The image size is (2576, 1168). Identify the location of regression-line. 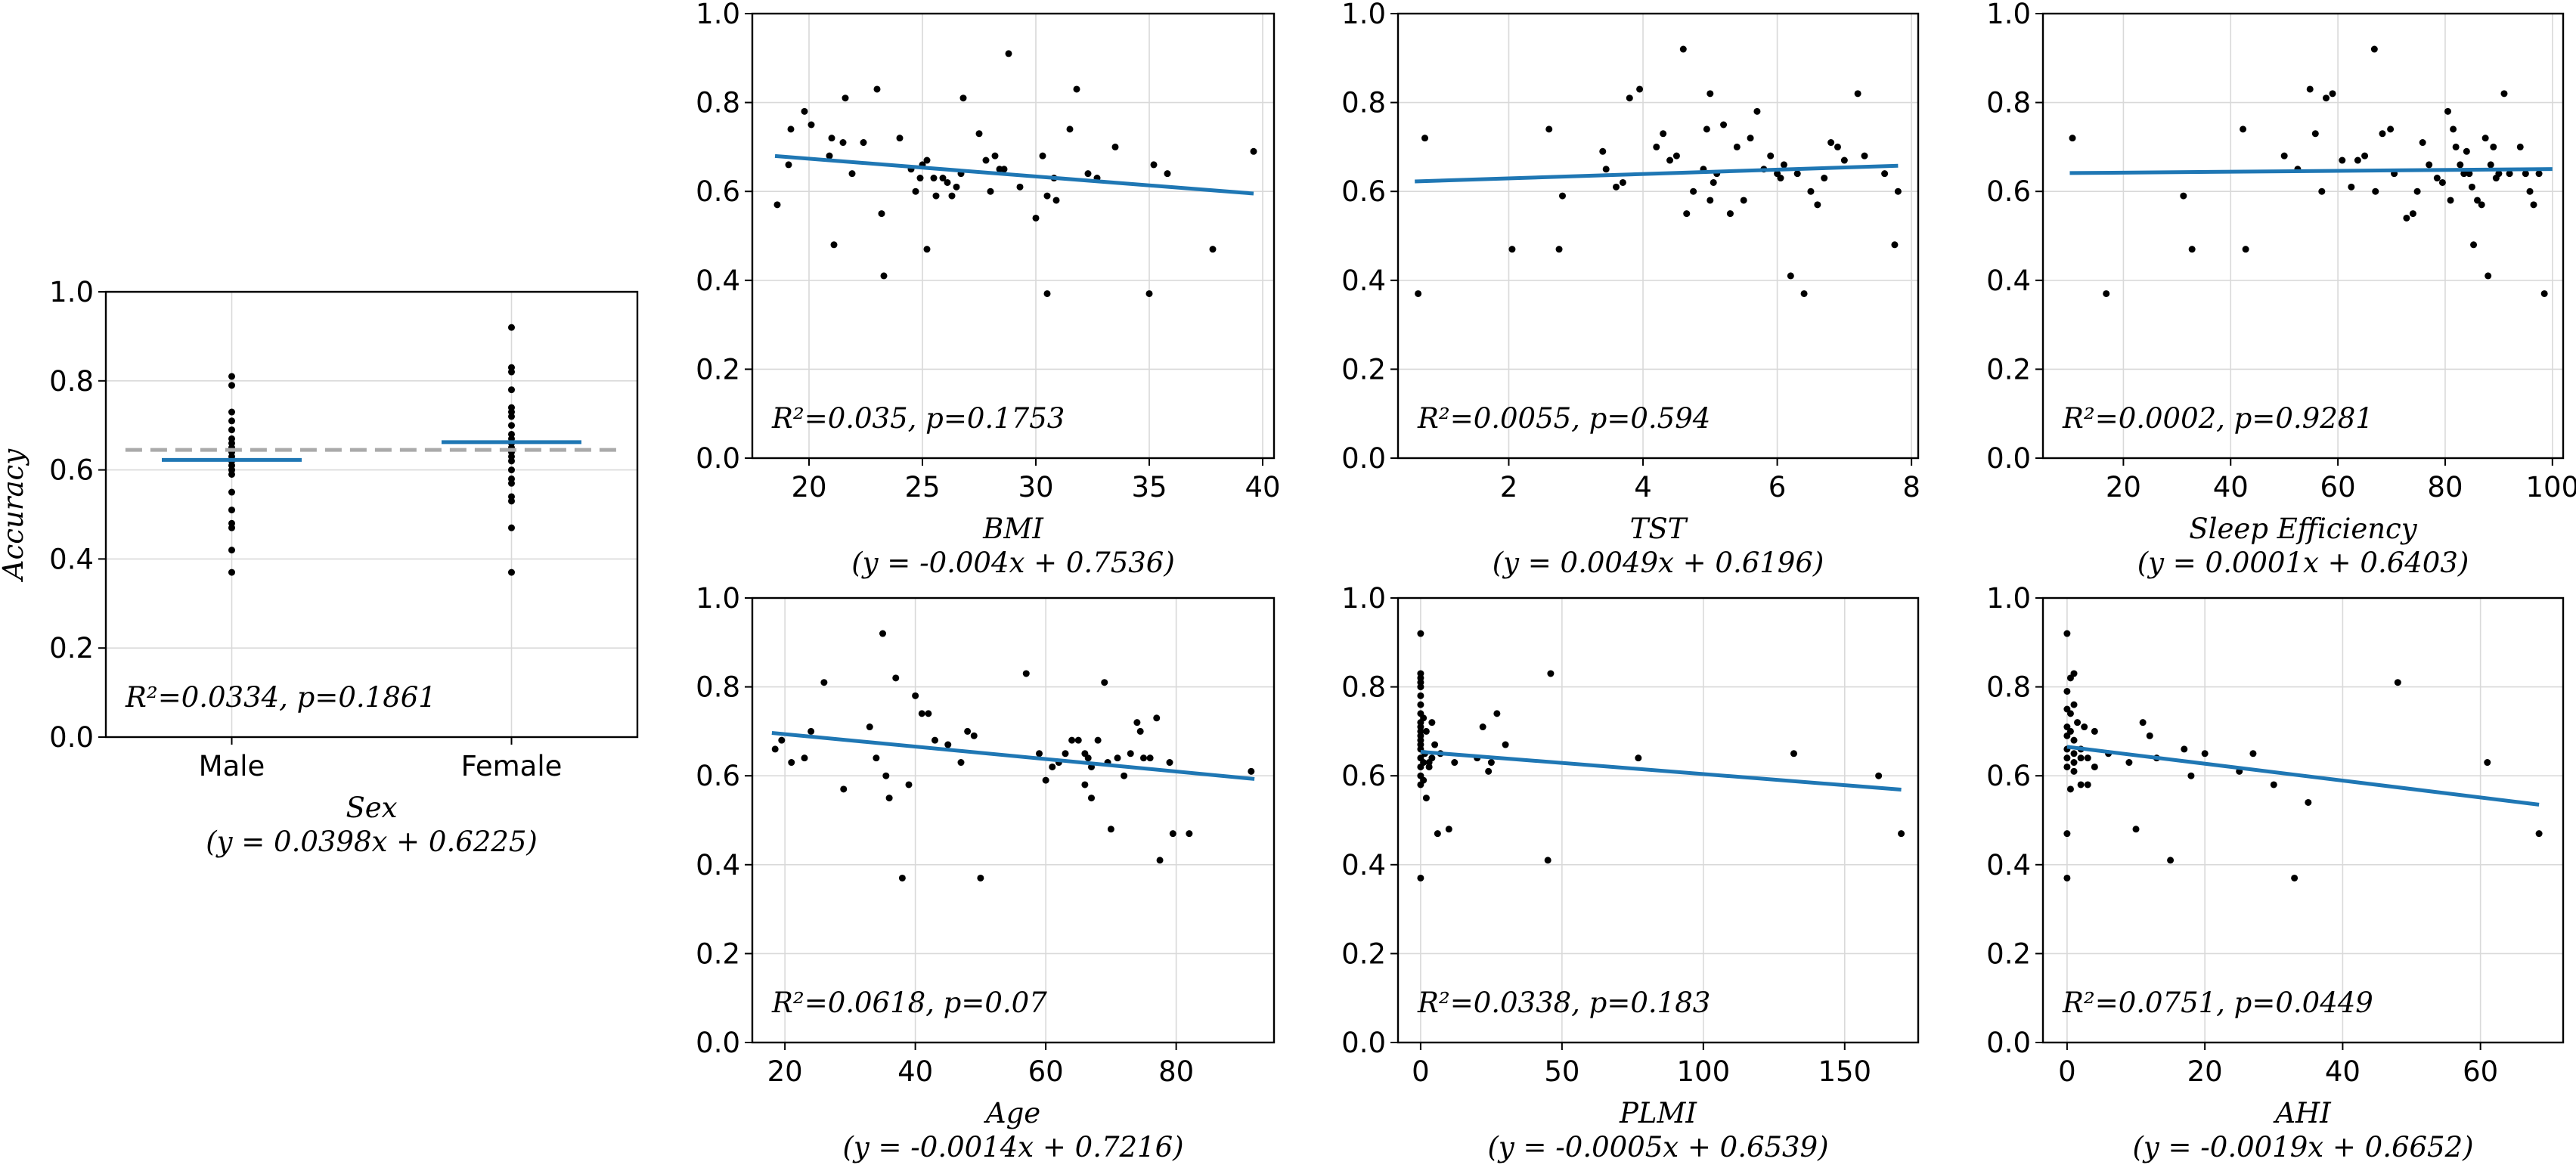
(2311, 171).